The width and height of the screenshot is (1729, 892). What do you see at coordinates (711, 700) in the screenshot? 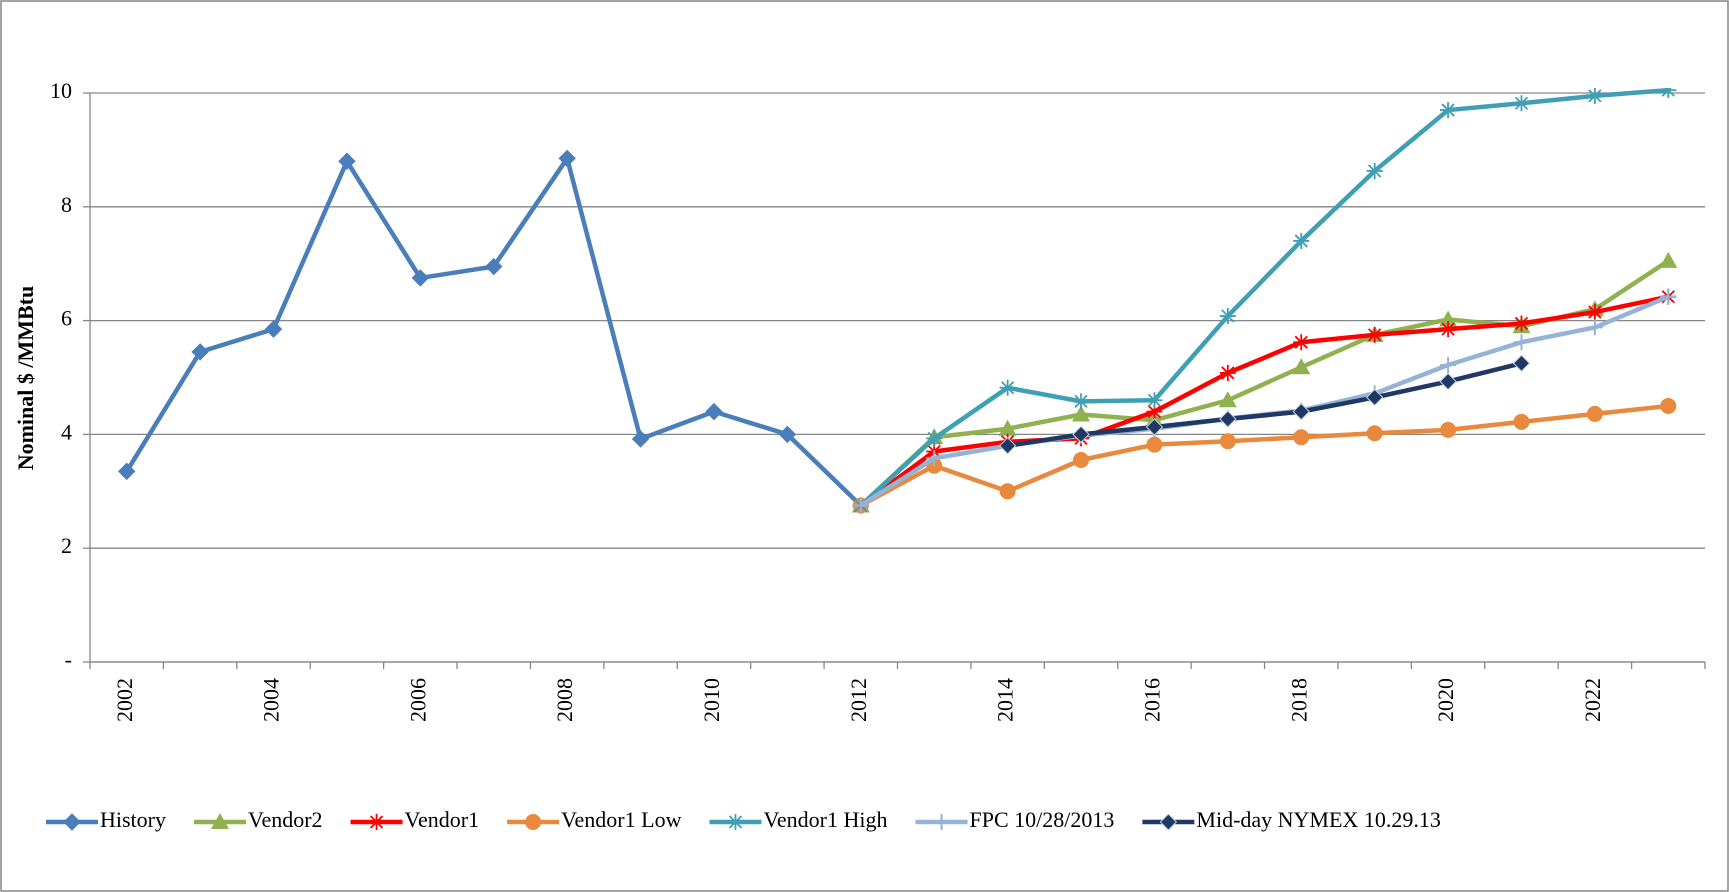
I see `x-tick-label: 2010` at bounding box center [711, 700].